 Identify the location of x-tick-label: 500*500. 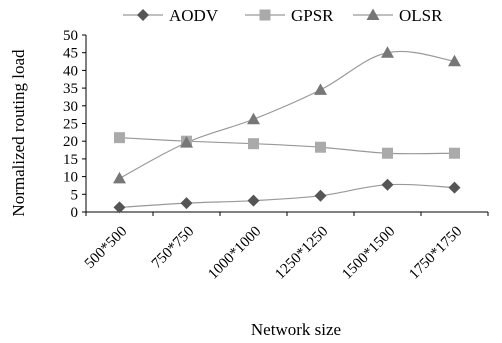
(106, 248).